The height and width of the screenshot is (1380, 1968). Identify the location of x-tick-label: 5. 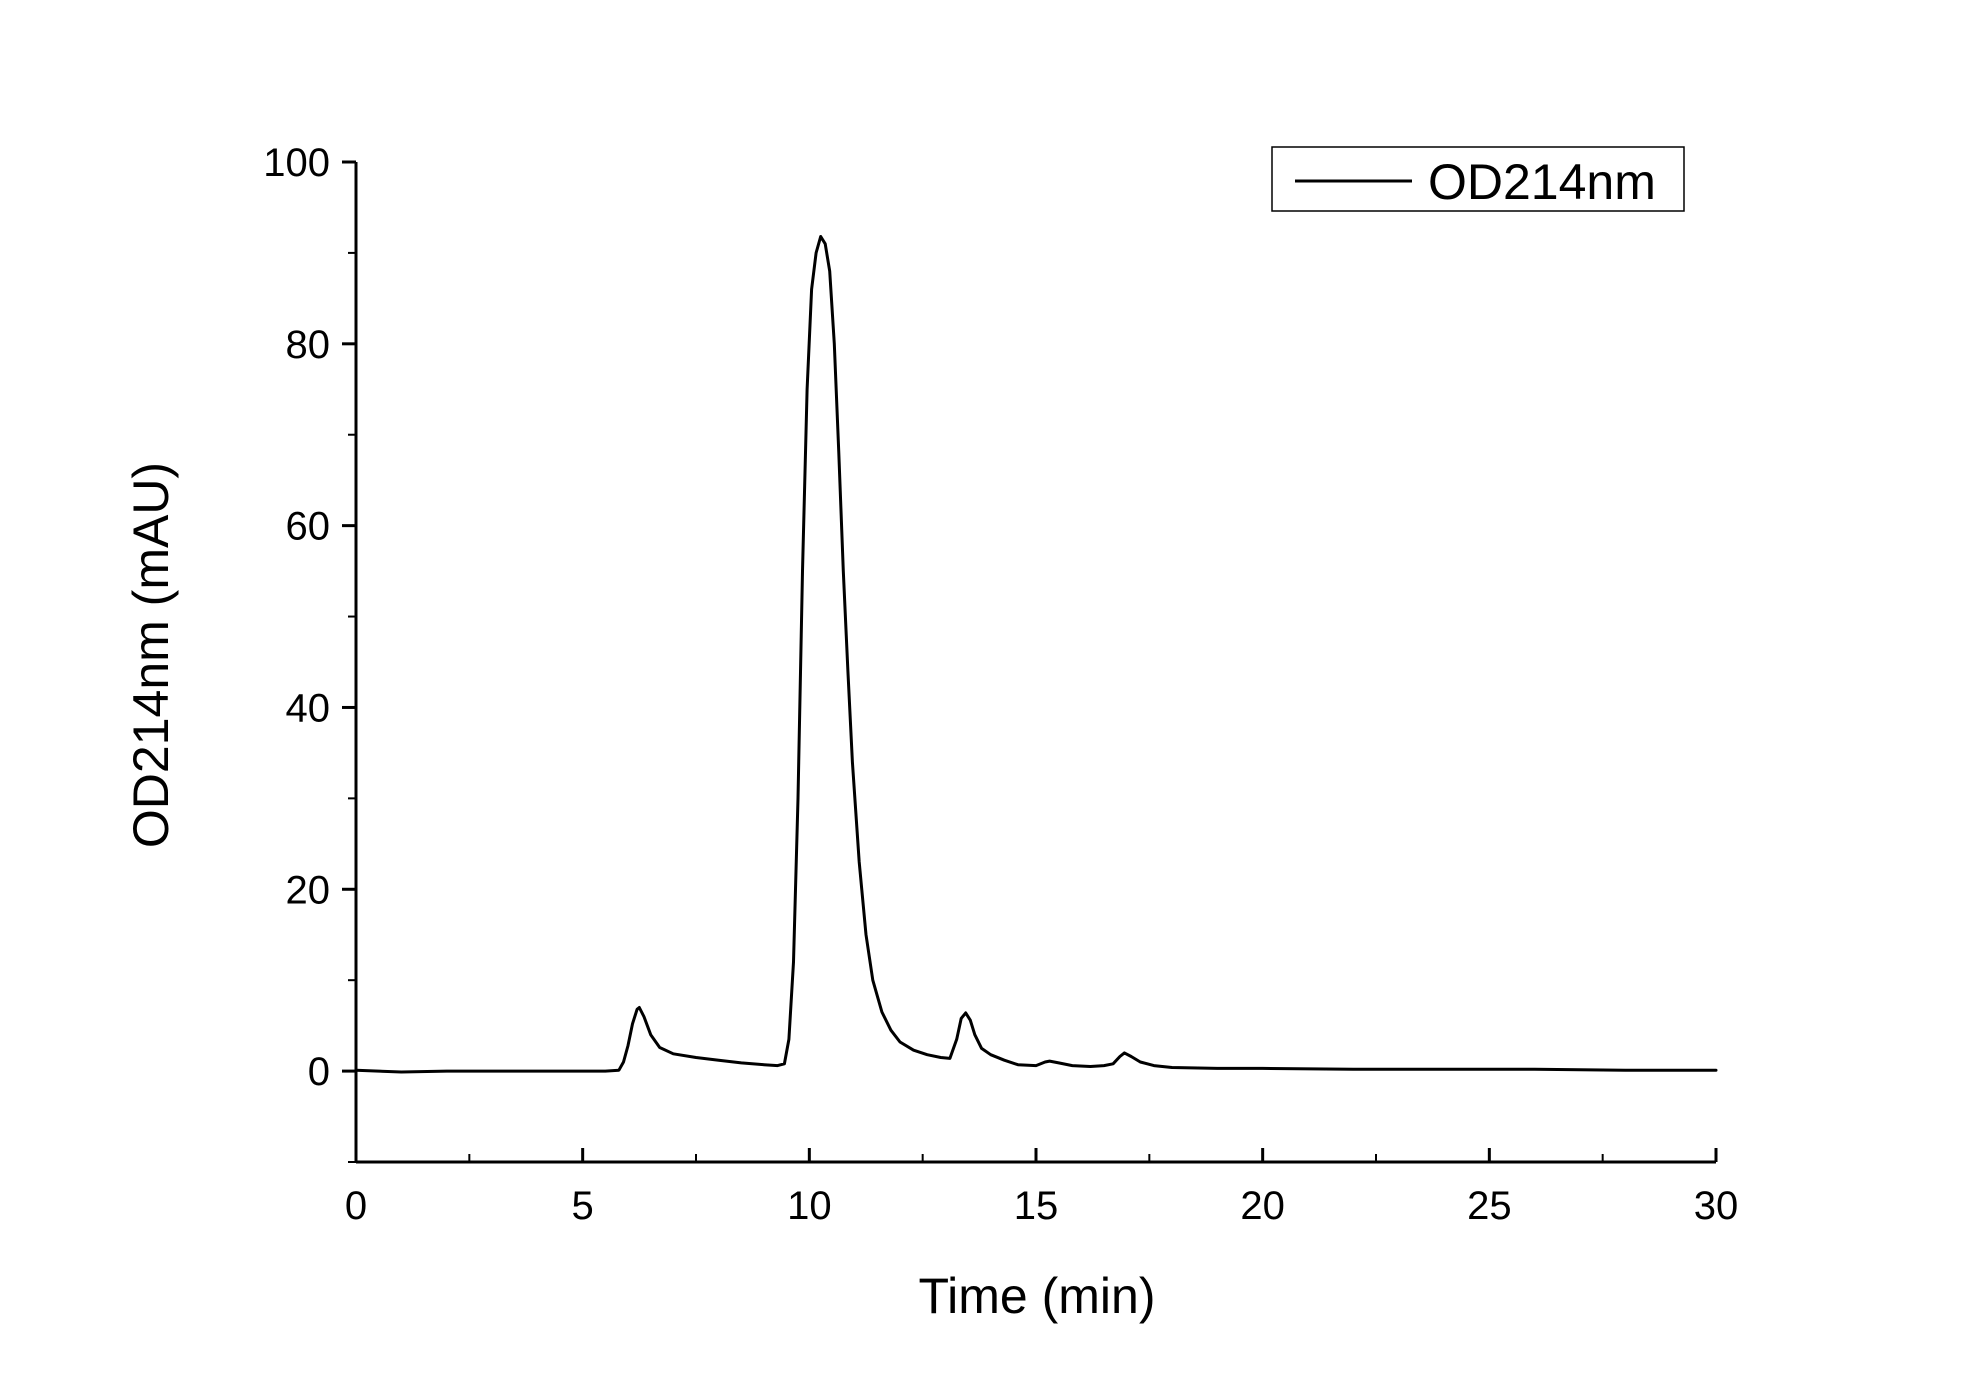
(583, 1206).